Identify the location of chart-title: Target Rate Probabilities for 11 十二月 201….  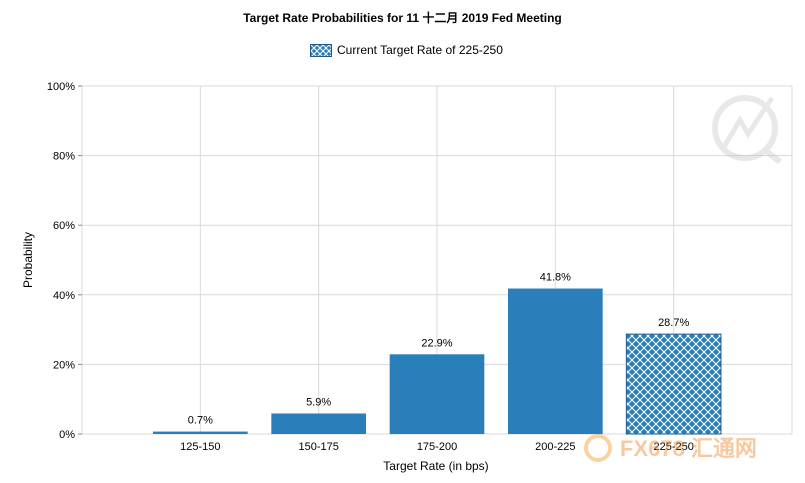
(402, 18).